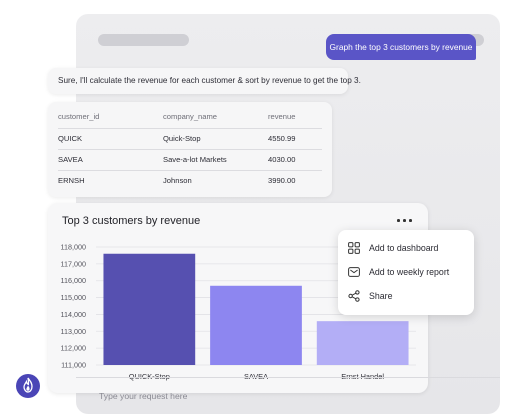 The image size is (512, 419). I want to click on mail-icon, so click(354, 272).